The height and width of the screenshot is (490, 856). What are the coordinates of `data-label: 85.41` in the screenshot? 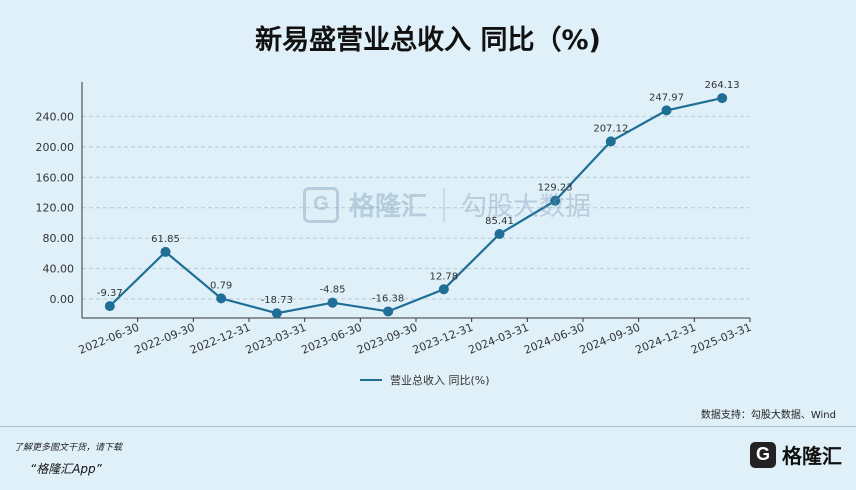 It's located at (499, 221).